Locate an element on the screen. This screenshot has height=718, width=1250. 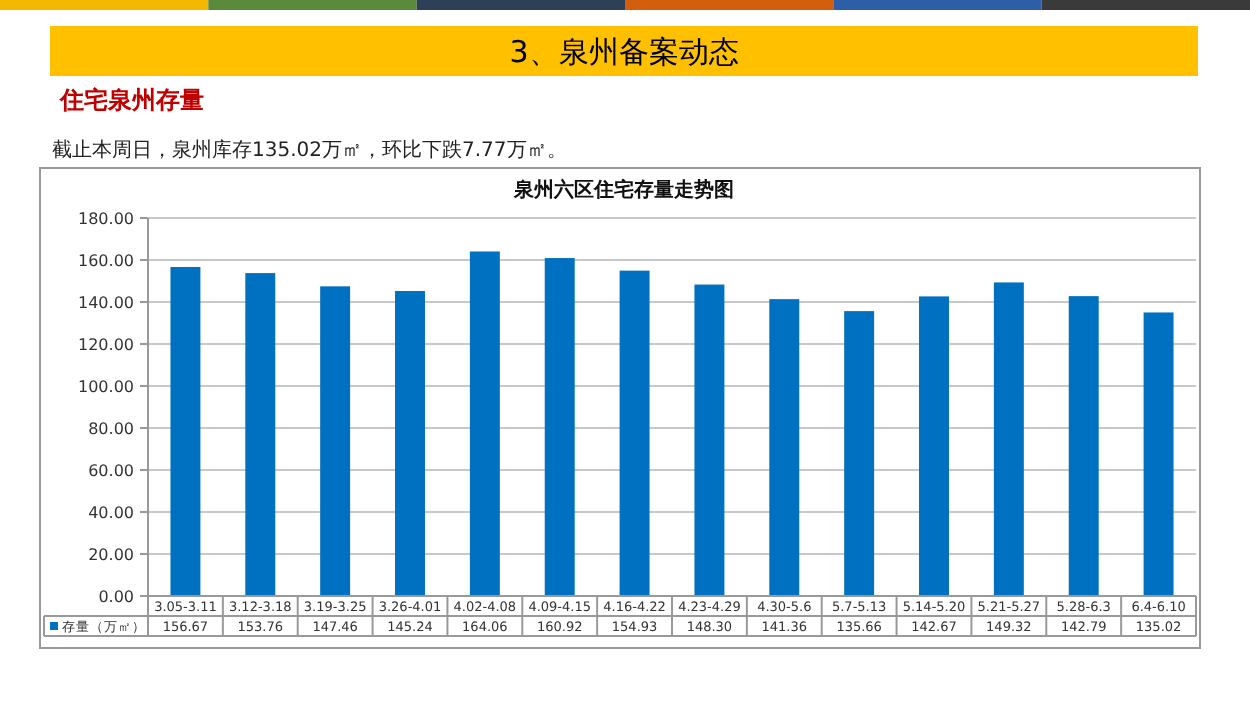
y-tick-label: 140.00 is located at coordinates (106, 303).